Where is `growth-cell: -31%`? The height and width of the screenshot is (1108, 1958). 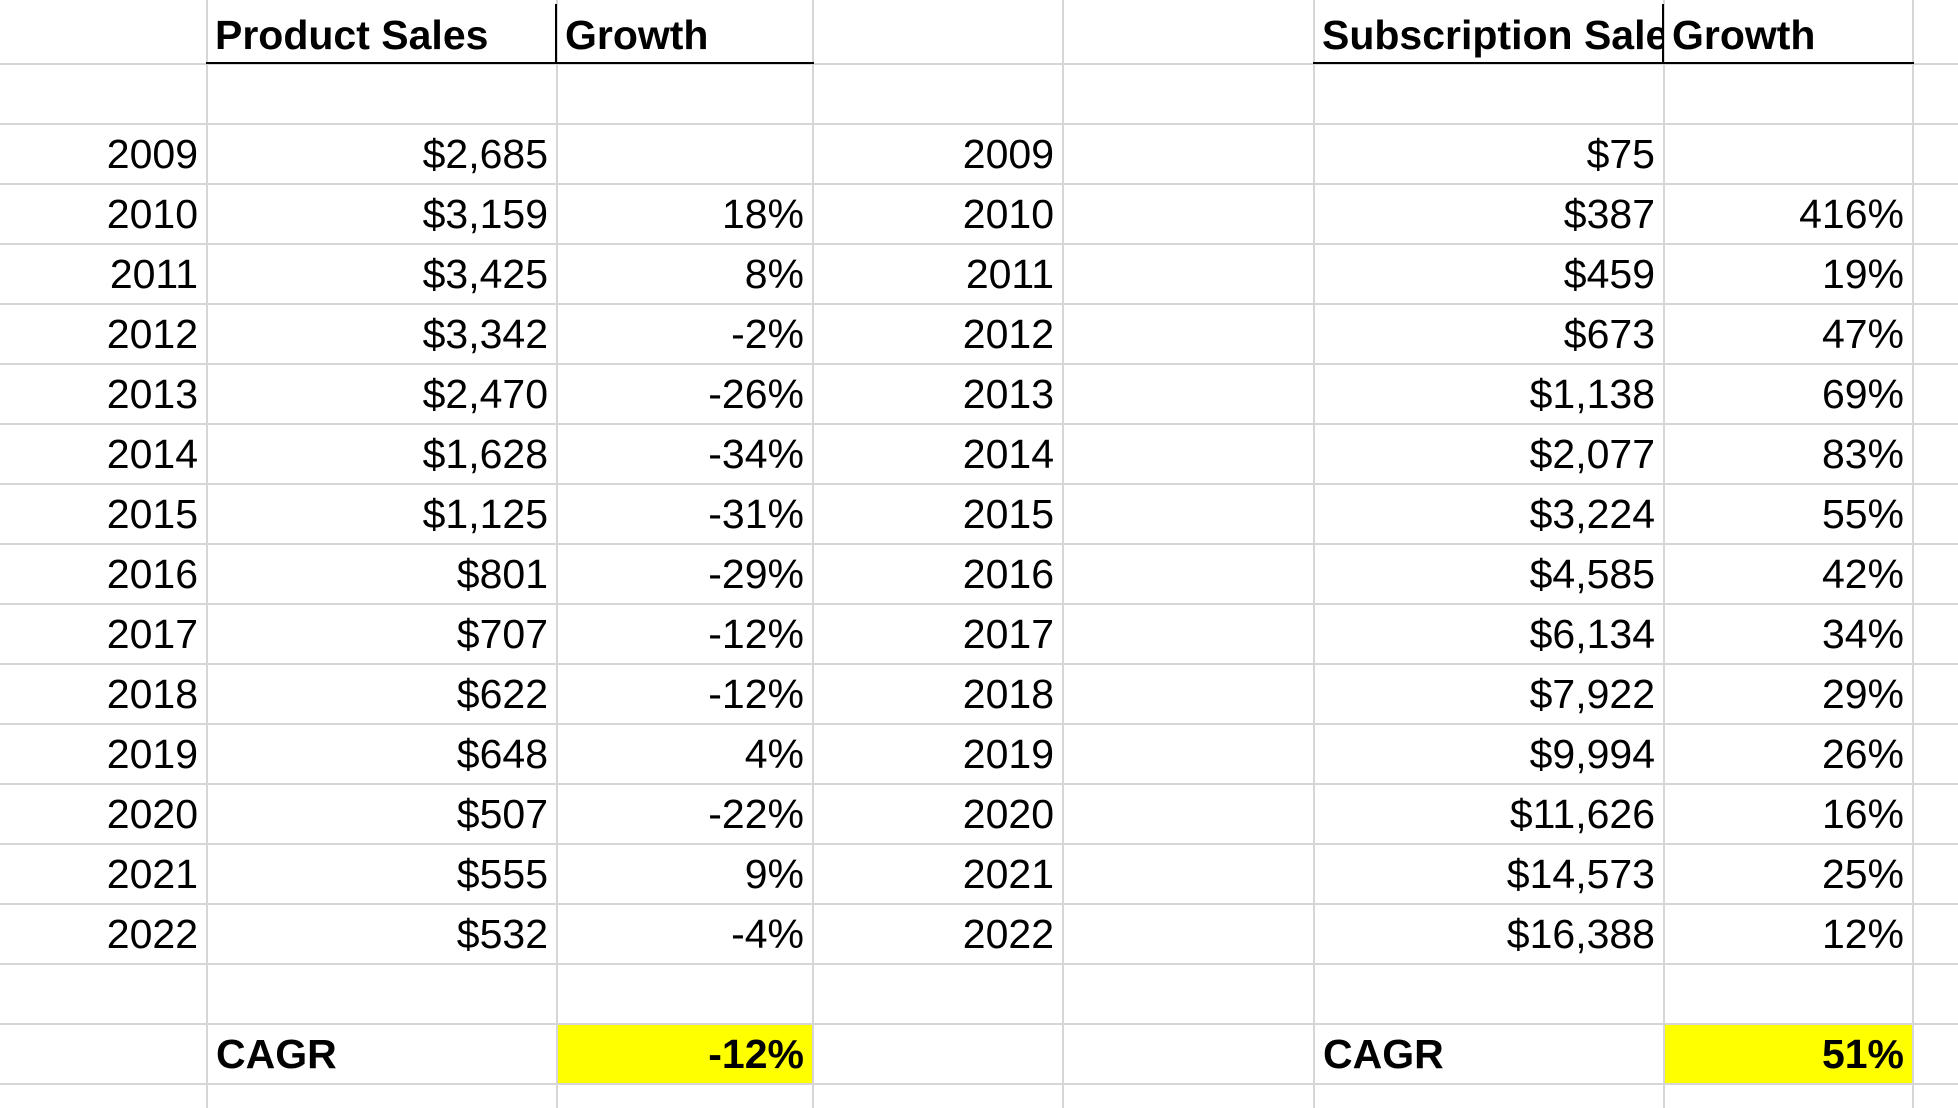
growth-cell: -31% is located at coordinates (756, 514).